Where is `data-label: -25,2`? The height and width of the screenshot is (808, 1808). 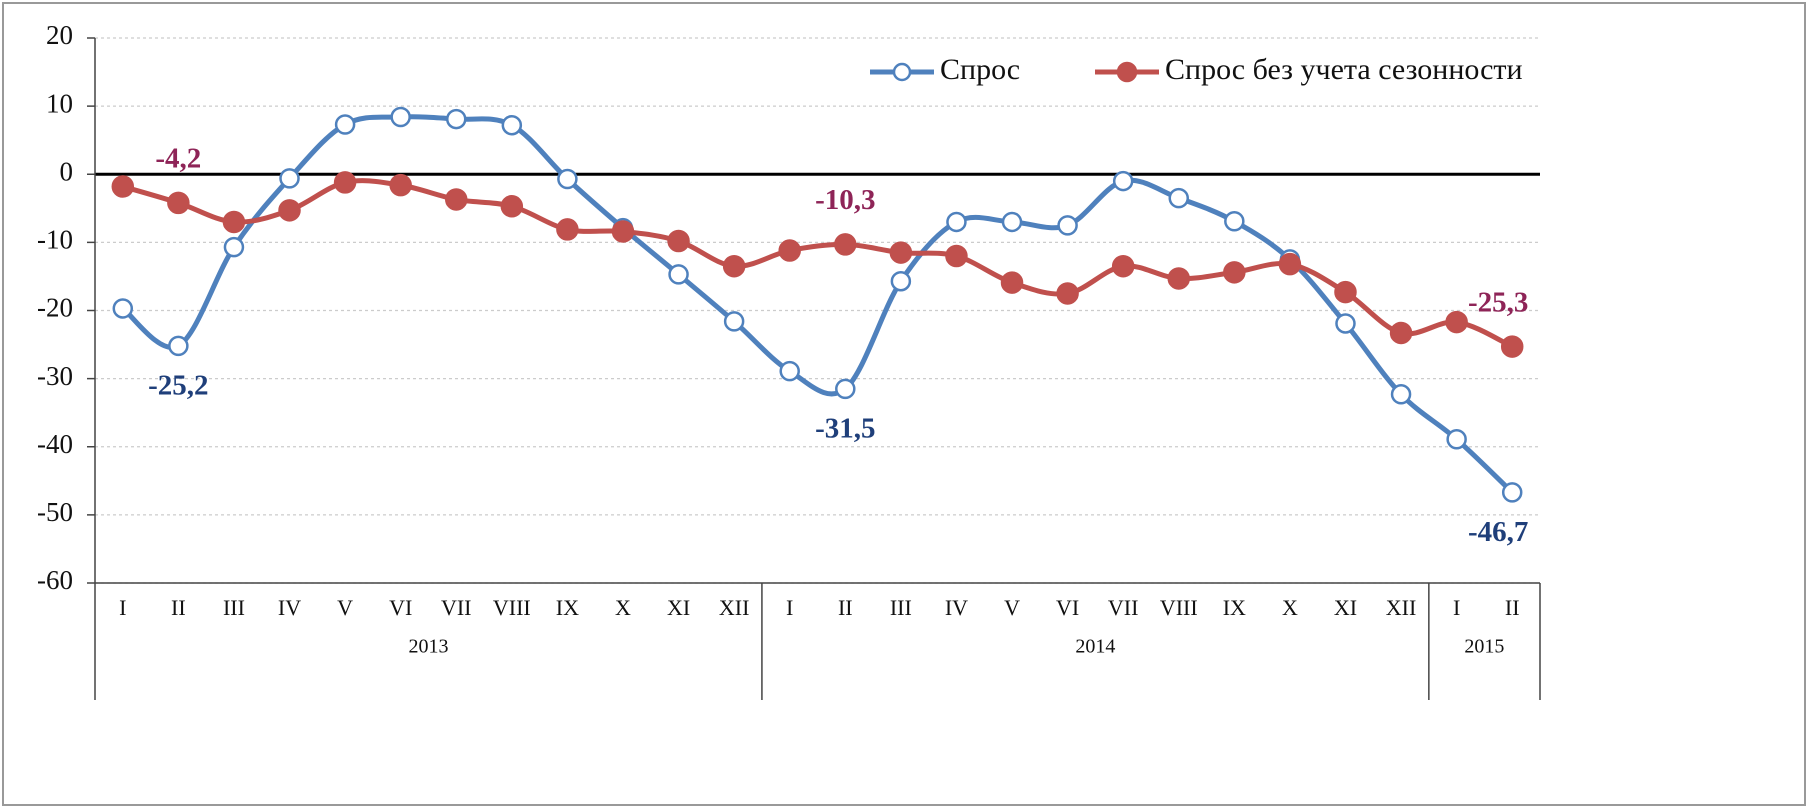 data-label: -25,2 is located at coordinates (178, 386).